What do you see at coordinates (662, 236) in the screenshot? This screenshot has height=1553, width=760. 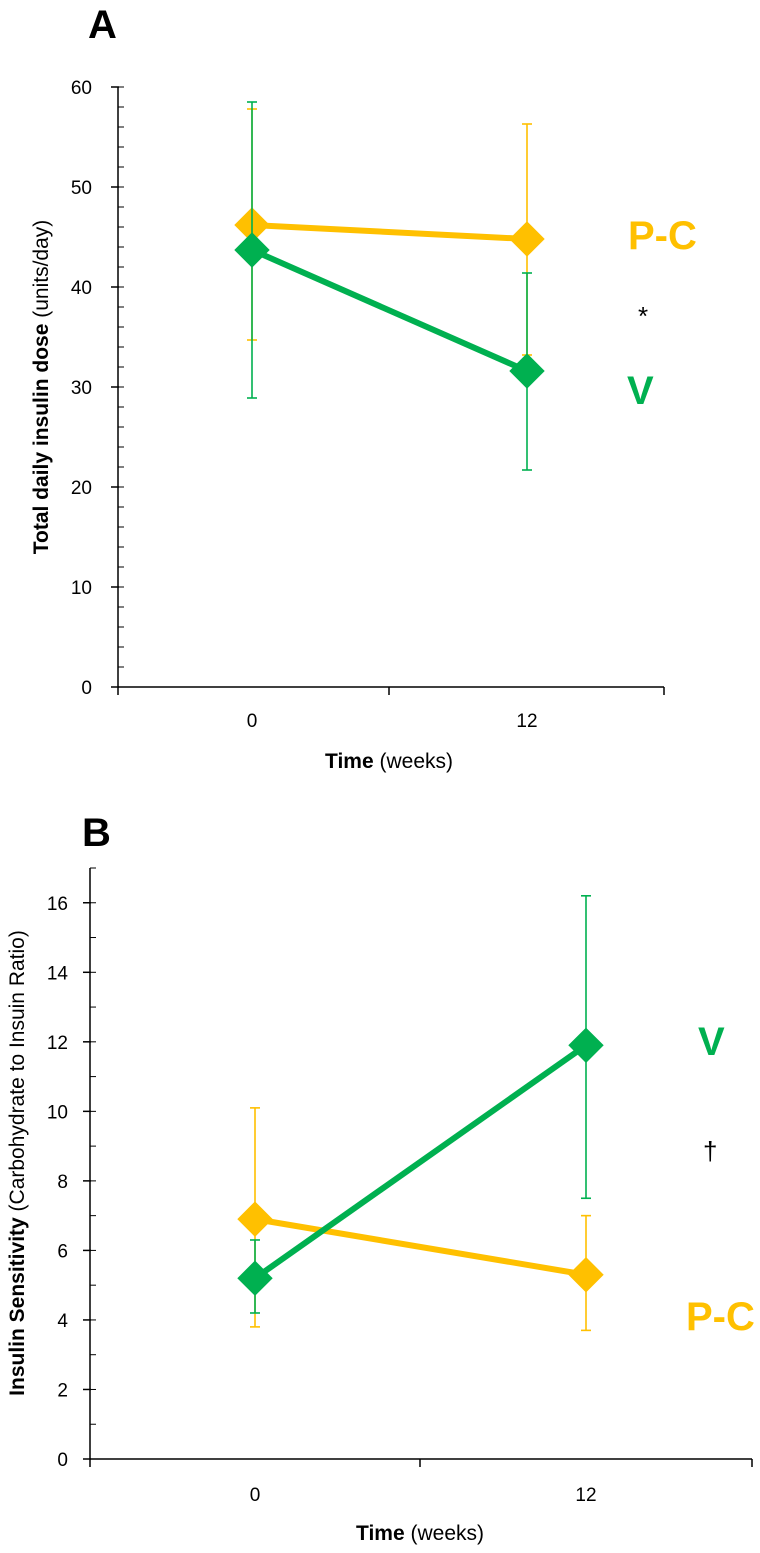 I see `panel-a-series-label-pc: P-C` at bounding box center [662, 236].